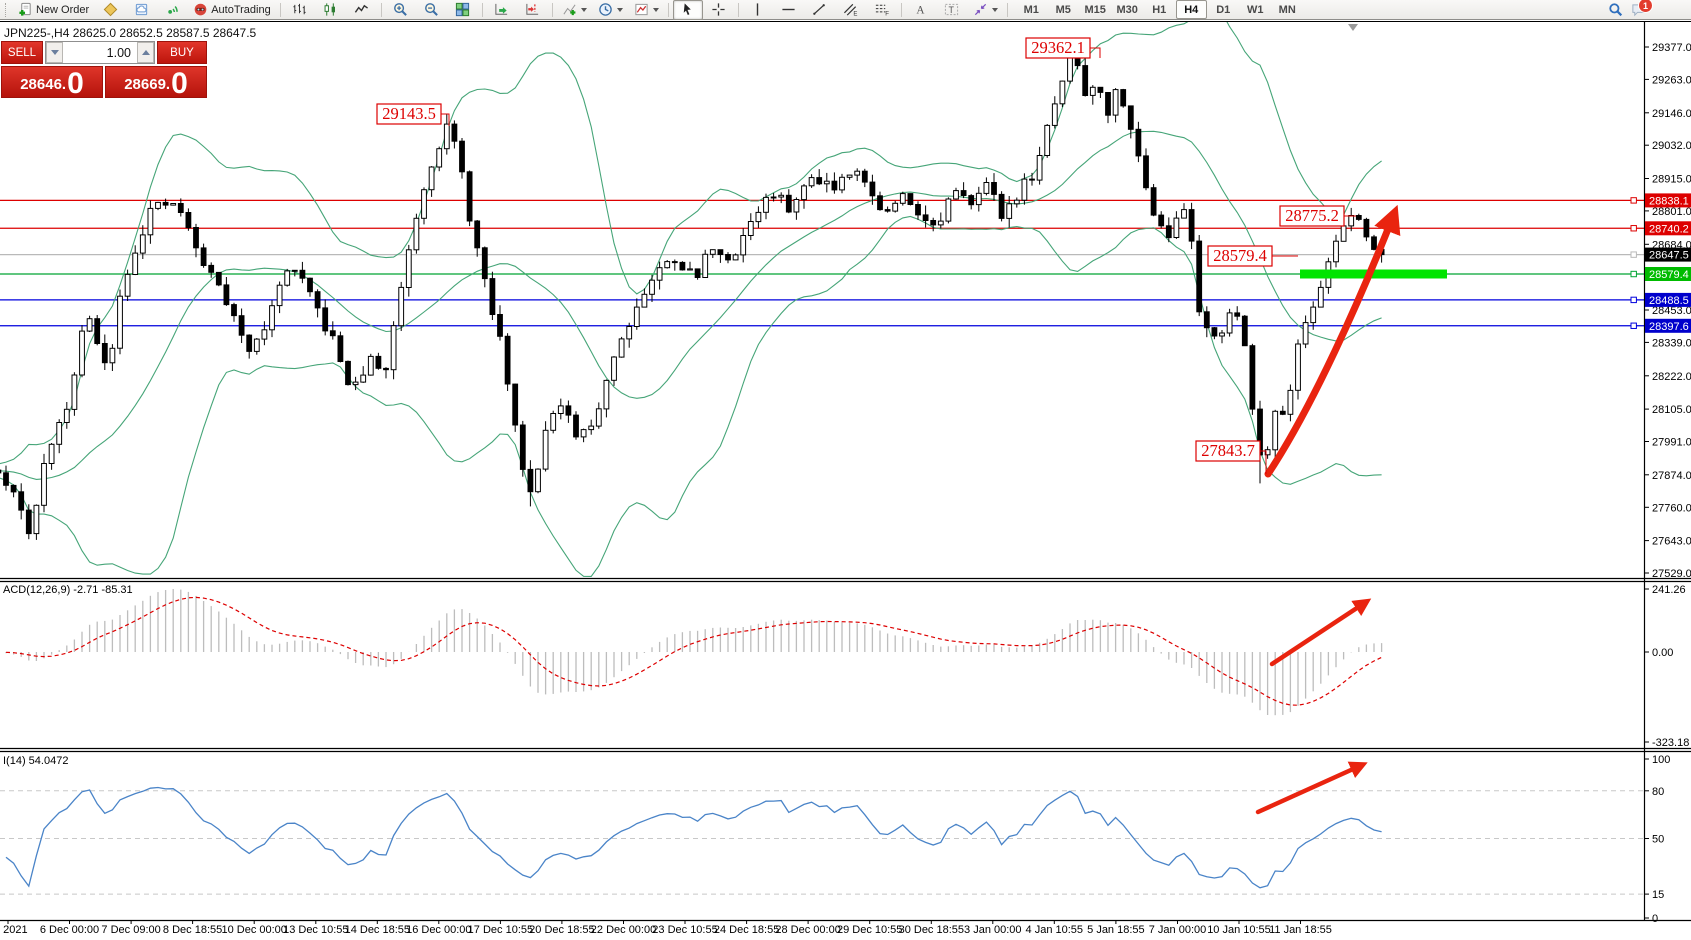  What do you see at coordinates (1661, 760) in the screenshot?
I see `rsi-axis-tick: 100` at bounding box center [1661, 760].